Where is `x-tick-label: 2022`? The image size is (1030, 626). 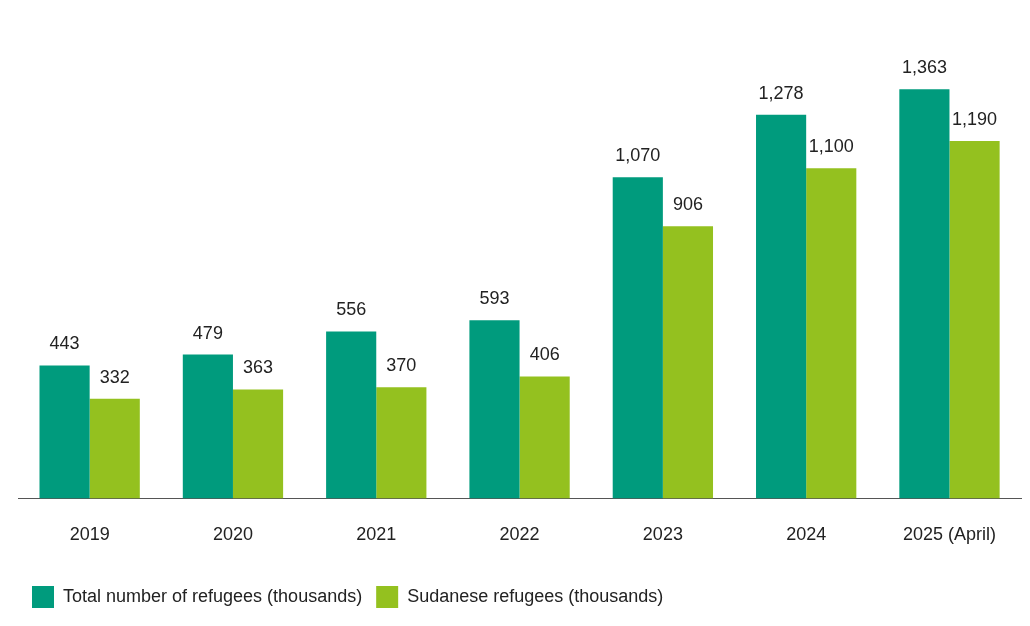 x-tick-label: 2022 is located at coordinates (519, 534).